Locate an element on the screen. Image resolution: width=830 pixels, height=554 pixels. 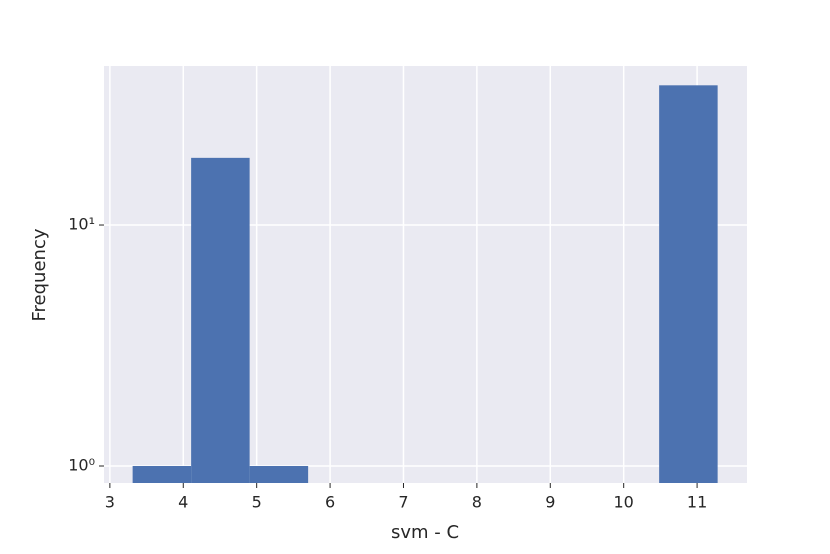
y-axis-label: Frequency is located at coordinates (39, 274).